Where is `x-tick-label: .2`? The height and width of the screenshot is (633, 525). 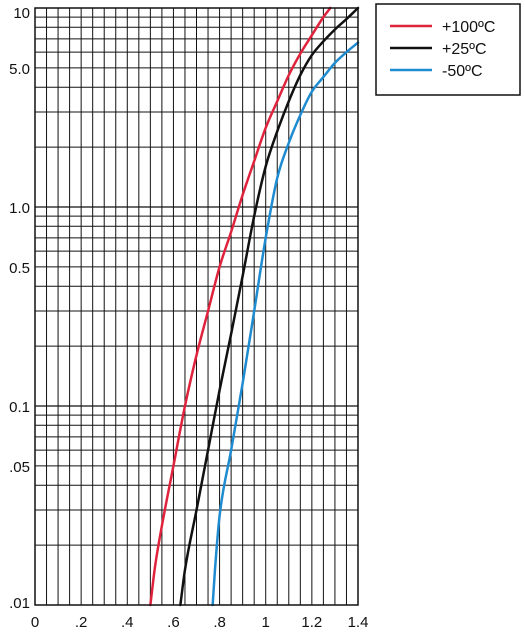
x-tick-label: .2 is located at coordinates (81, 622).